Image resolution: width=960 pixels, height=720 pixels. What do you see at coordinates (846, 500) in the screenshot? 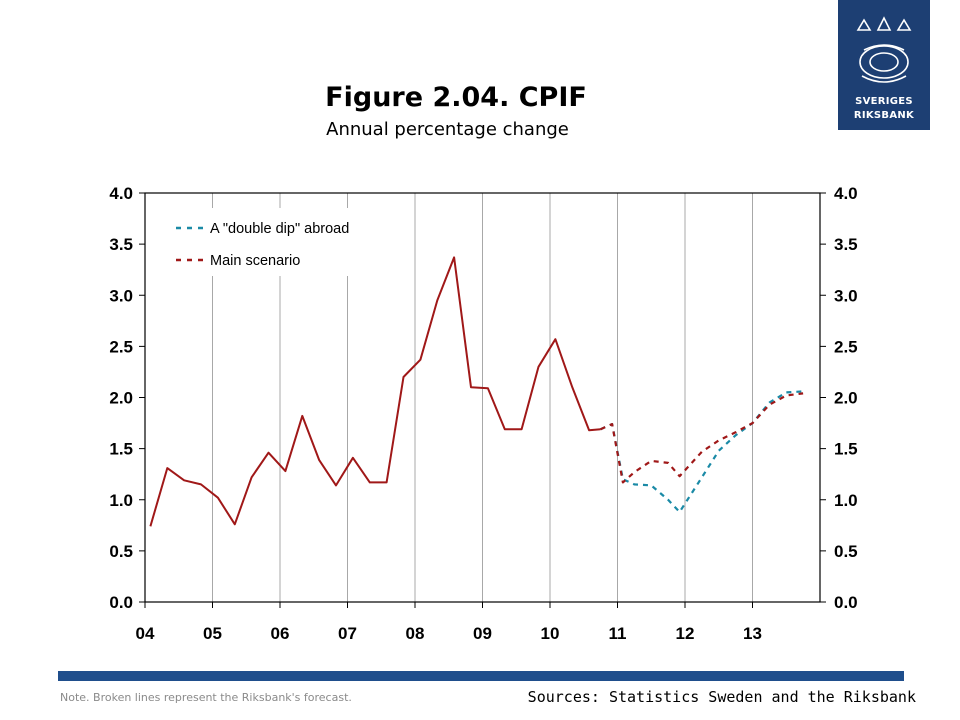
I see `y-tick-label-right: 1.0` at bounding box center [846, 500].